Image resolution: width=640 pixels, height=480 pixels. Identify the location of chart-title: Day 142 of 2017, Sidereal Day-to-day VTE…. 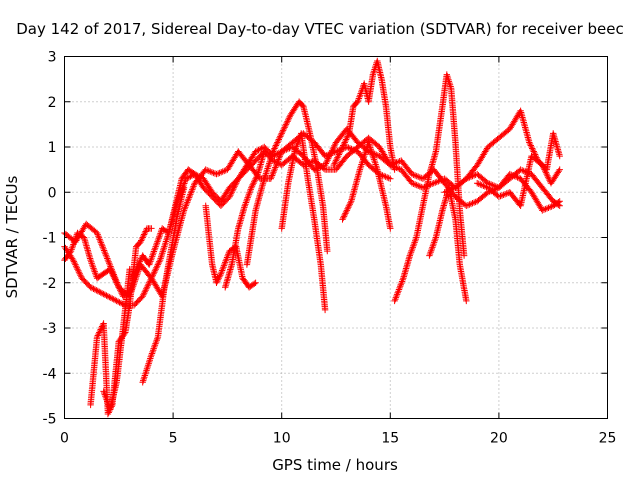
(320, 29).